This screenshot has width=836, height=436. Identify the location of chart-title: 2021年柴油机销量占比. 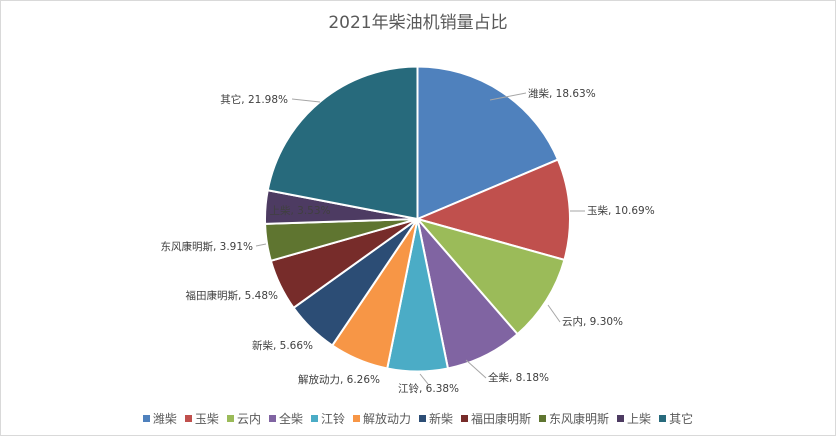
(418, 23).